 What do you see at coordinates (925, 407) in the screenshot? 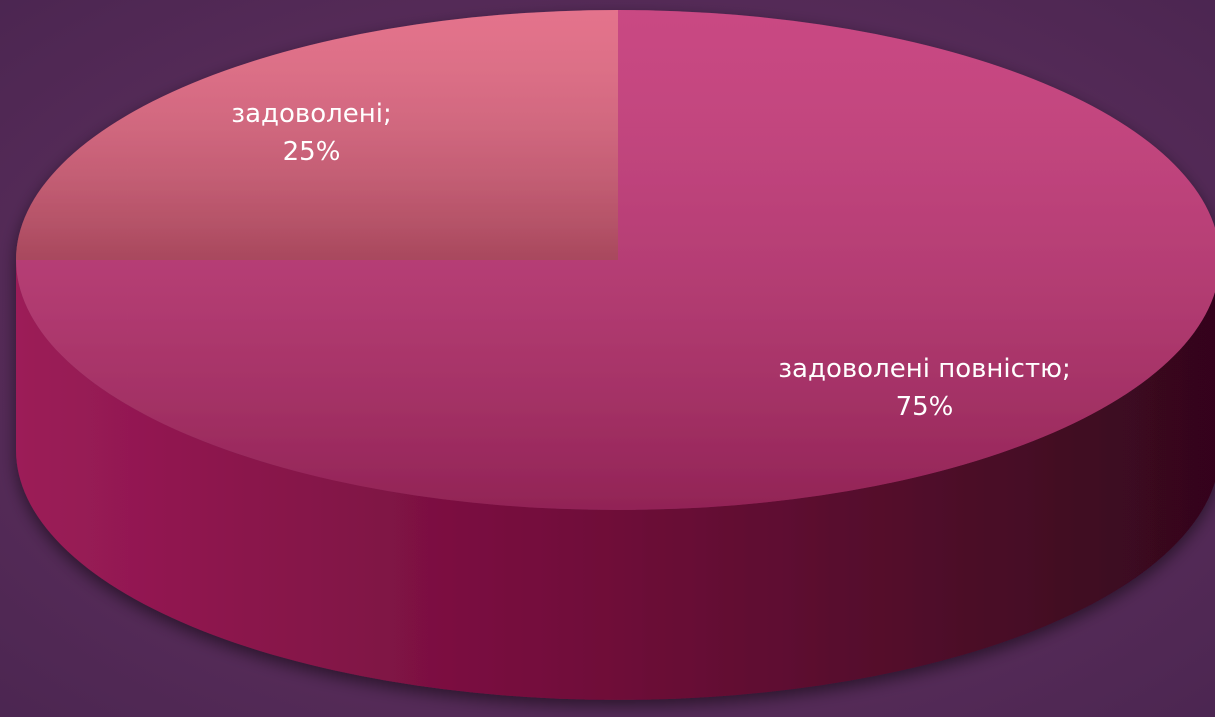
I see `value-label: 75%` at bounding box center [925, 407].